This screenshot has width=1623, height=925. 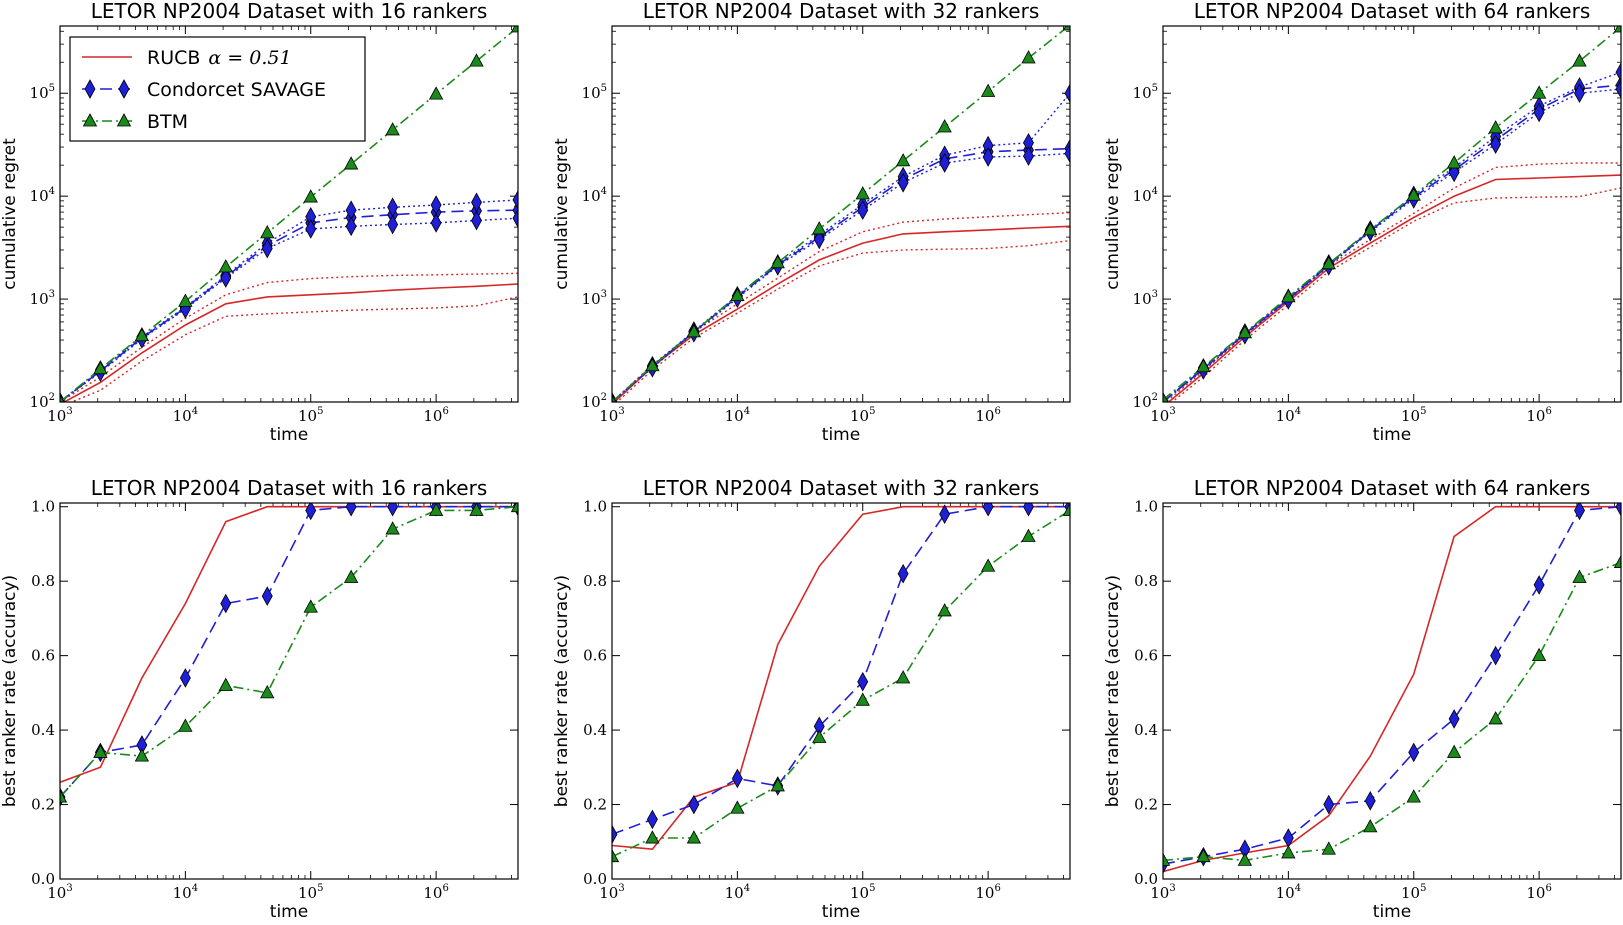 I want to click on legend-label: BTM, so click(x=167, y=122).